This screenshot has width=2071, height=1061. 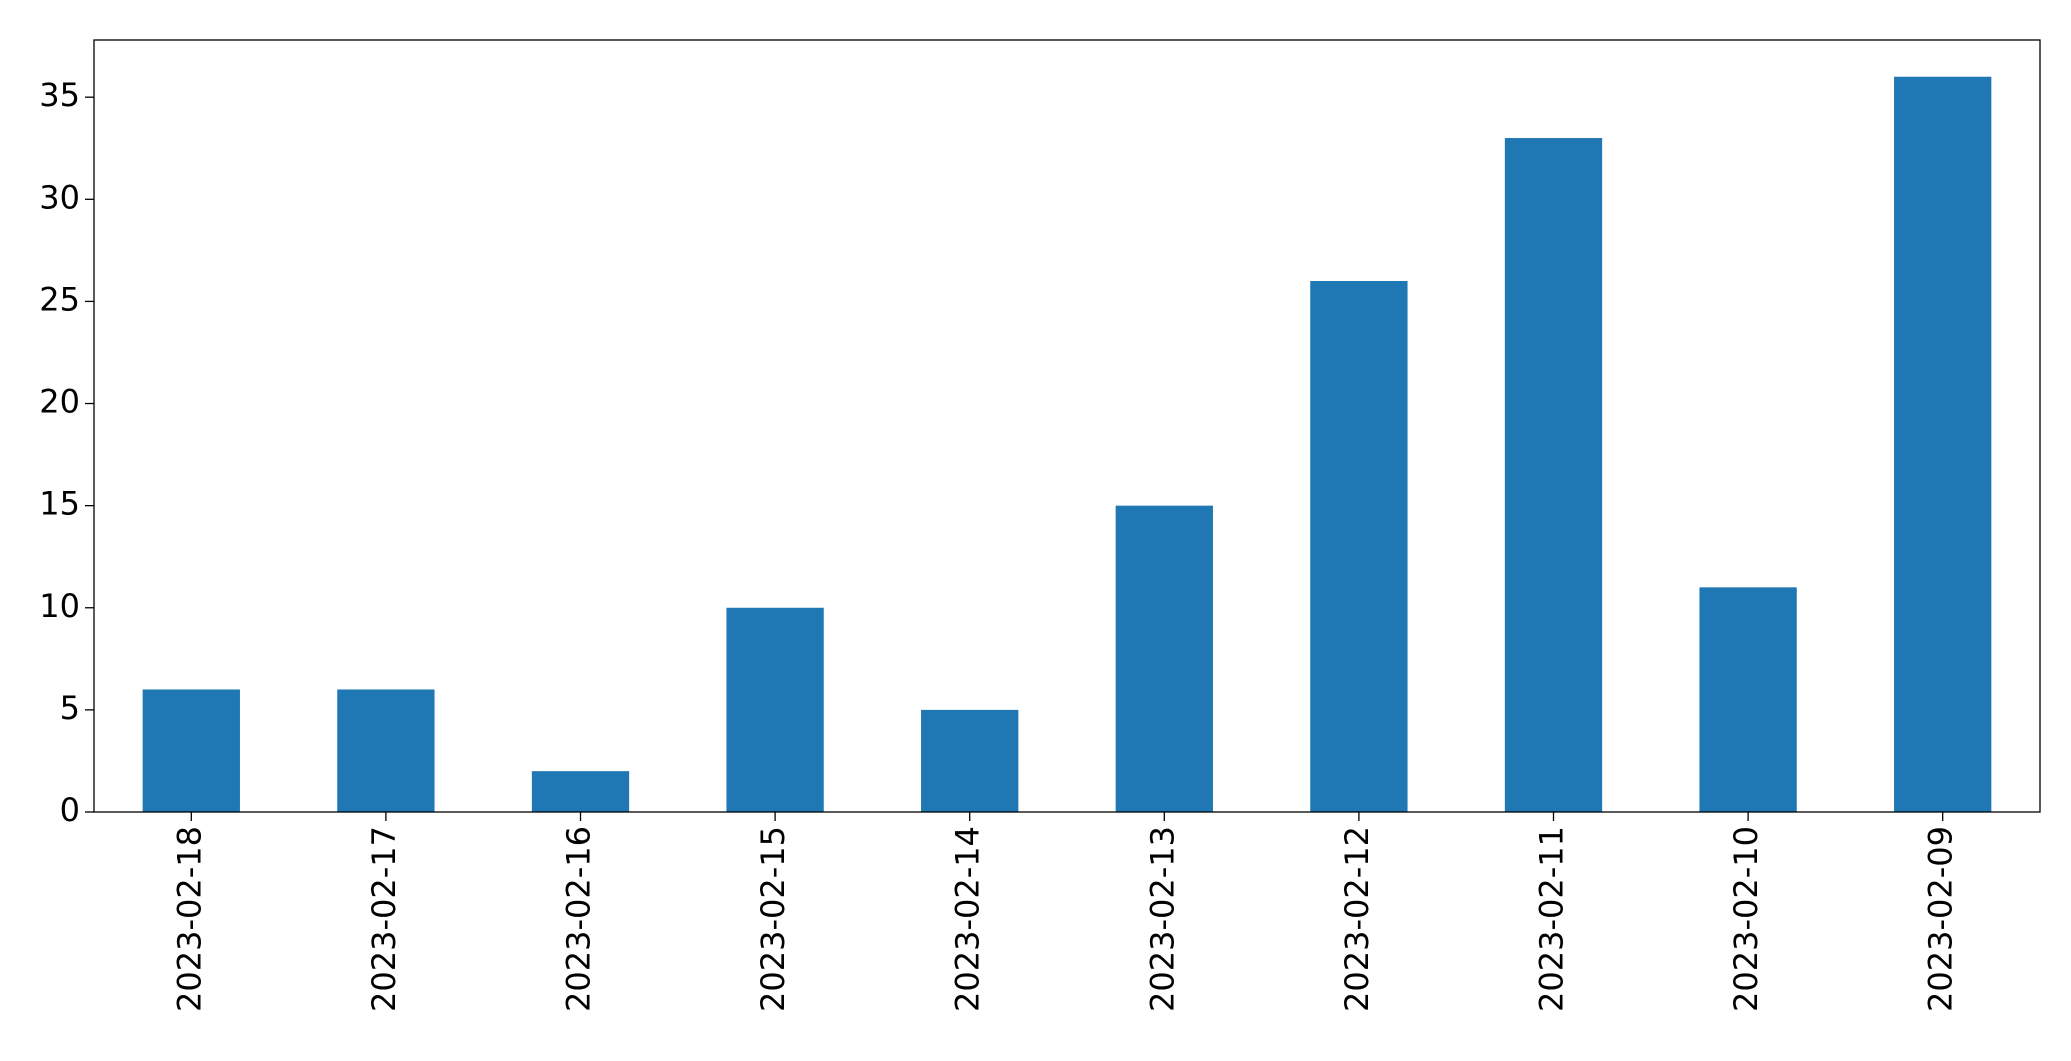 I want to click on x-tick-label: 2023-02-17, so click(x=384, y=919).